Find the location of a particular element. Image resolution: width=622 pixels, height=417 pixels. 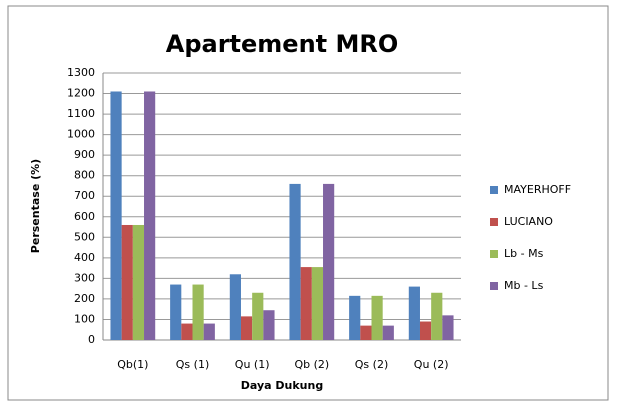

y-tick-label: 500 is located at coordinates (84, 236).